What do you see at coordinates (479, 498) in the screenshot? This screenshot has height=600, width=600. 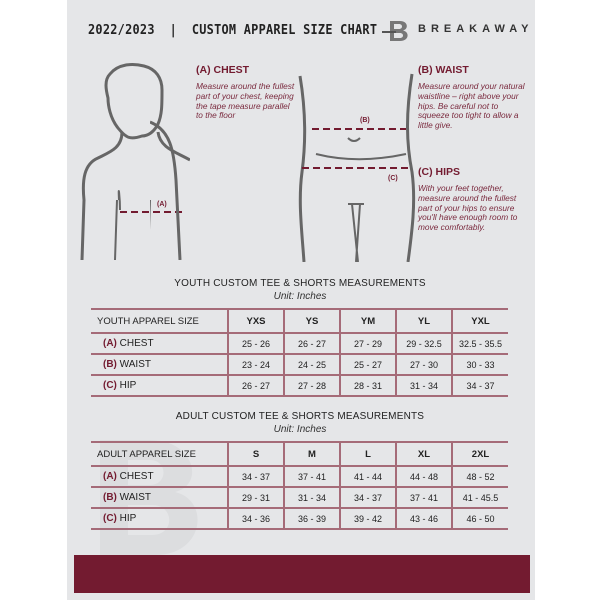 I see `table-cell: 41 - 45.5` at bounding box center [479, 498].